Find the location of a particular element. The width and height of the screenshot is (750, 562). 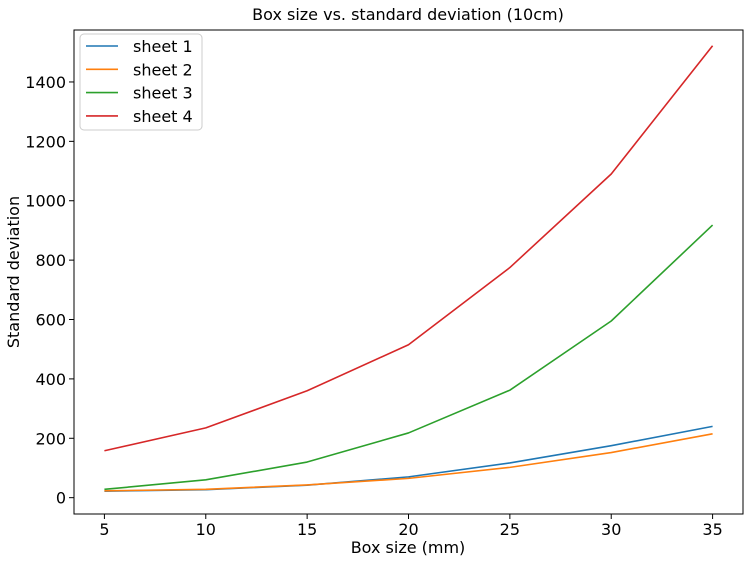

x-axis: 5 10 15 20 25 30 35 is located at coordinates (411, 526).